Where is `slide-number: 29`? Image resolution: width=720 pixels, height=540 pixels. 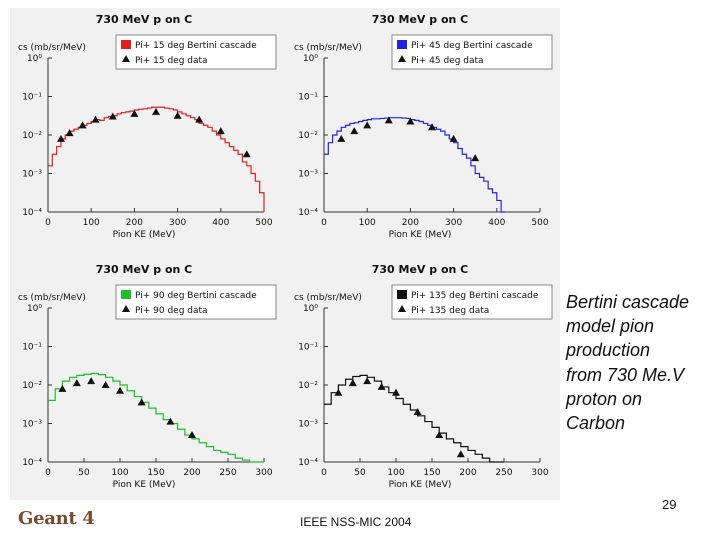
slide-number: 29 is located at coordinates (669, 504).